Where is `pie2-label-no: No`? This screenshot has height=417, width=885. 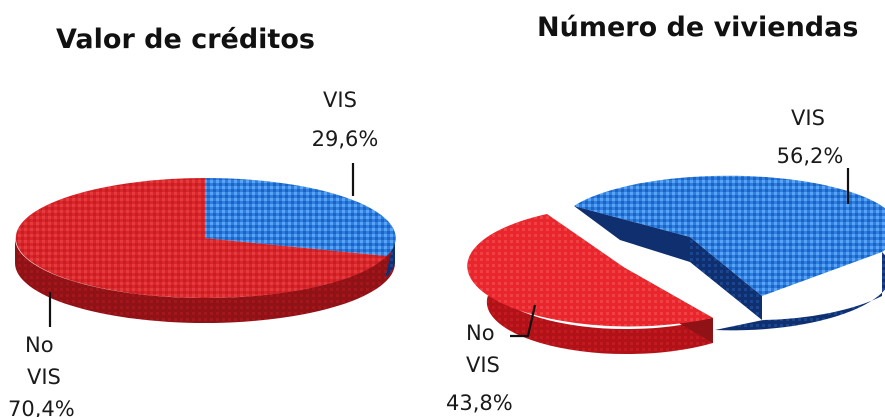
pie2-label-no: No is located at coordinates (480, 333).